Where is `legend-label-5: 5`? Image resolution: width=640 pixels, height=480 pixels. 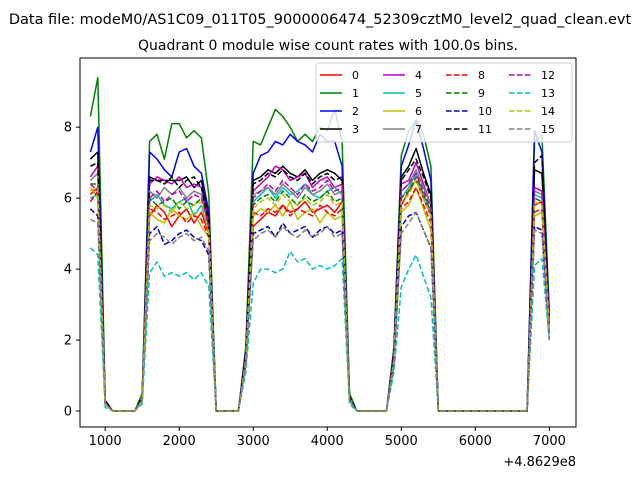 legend-label-5: 5 is located at coordinates (418, 93).